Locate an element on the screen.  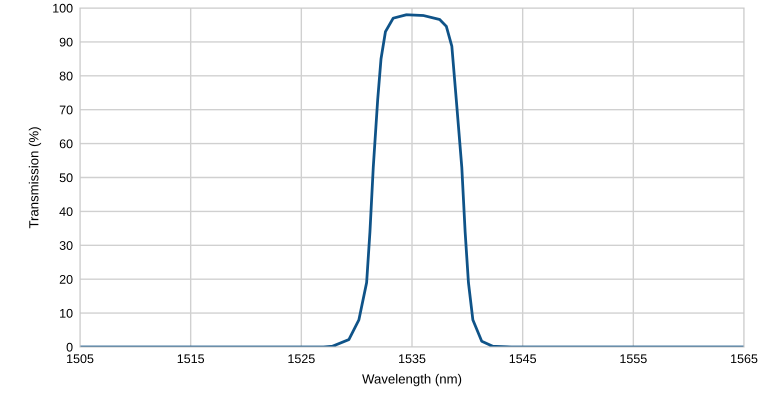
x-axis-title: Wavelength (nm) is located at coordinates (412, 380).